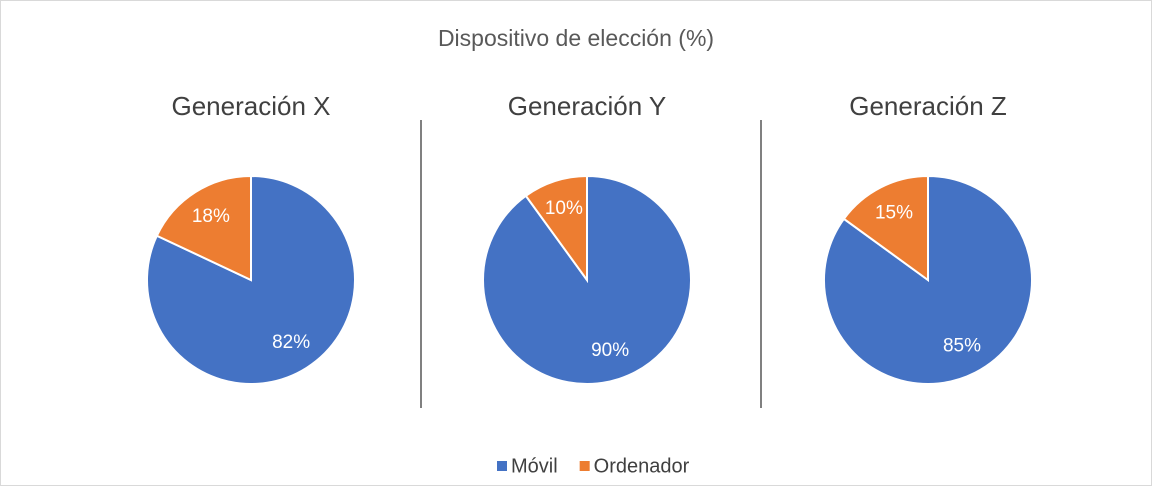 This screenshot has width=1152, height=486. I want to click on pie-title: Generación Y, so click(587, 106).